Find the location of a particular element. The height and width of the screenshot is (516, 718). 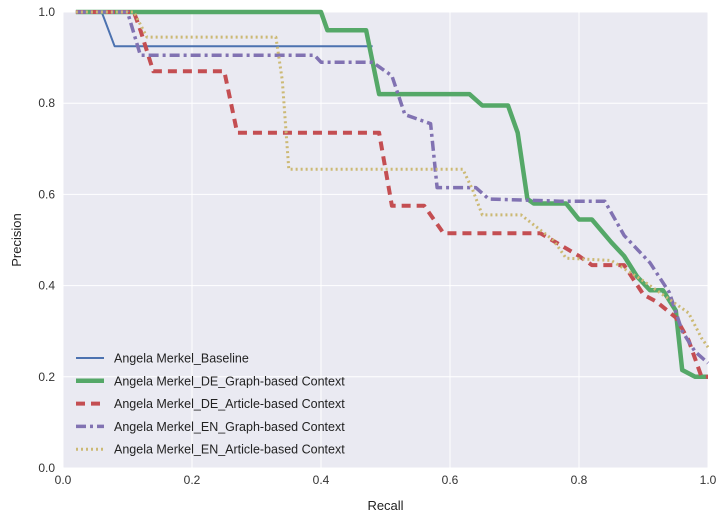

x-tick-label: 0.2 is located at coordinates (192, 480).